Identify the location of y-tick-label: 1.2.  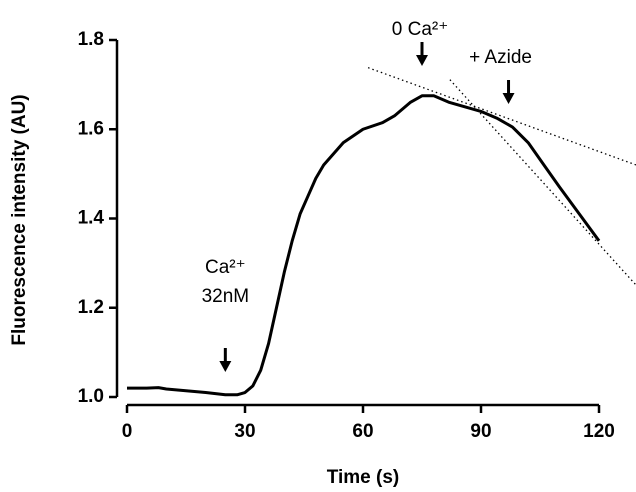
(91, 307).